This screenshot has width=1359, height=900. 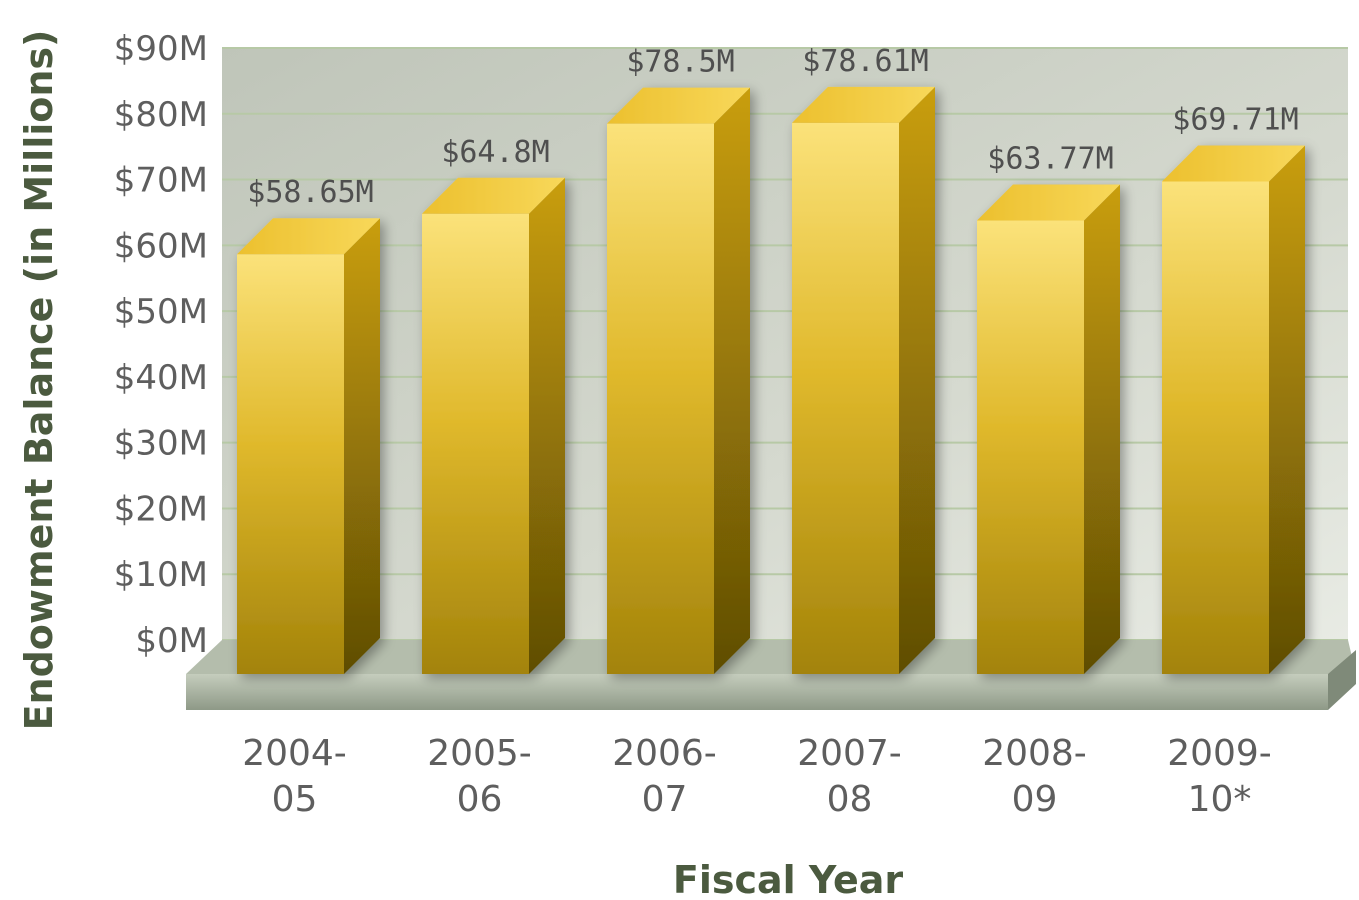 I want to click on floor-side, so click(x=1342, y=680).